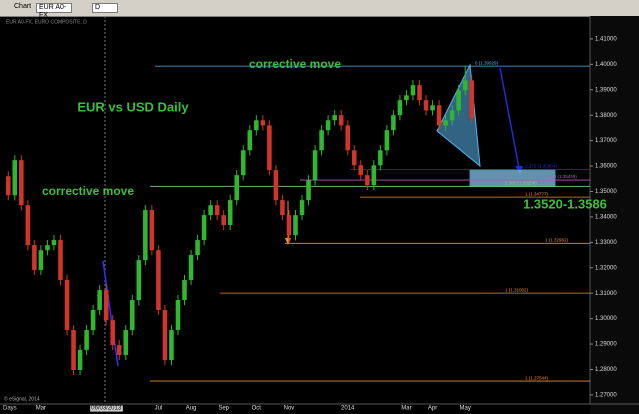 This screenshot has width=639, height=414. What do you see at coordinates (46, 22) in the screenshot?
I see `chart-subtitle: EUR A0-FX, EURO COMPOSITE, D` at bounding box center [46, 22].